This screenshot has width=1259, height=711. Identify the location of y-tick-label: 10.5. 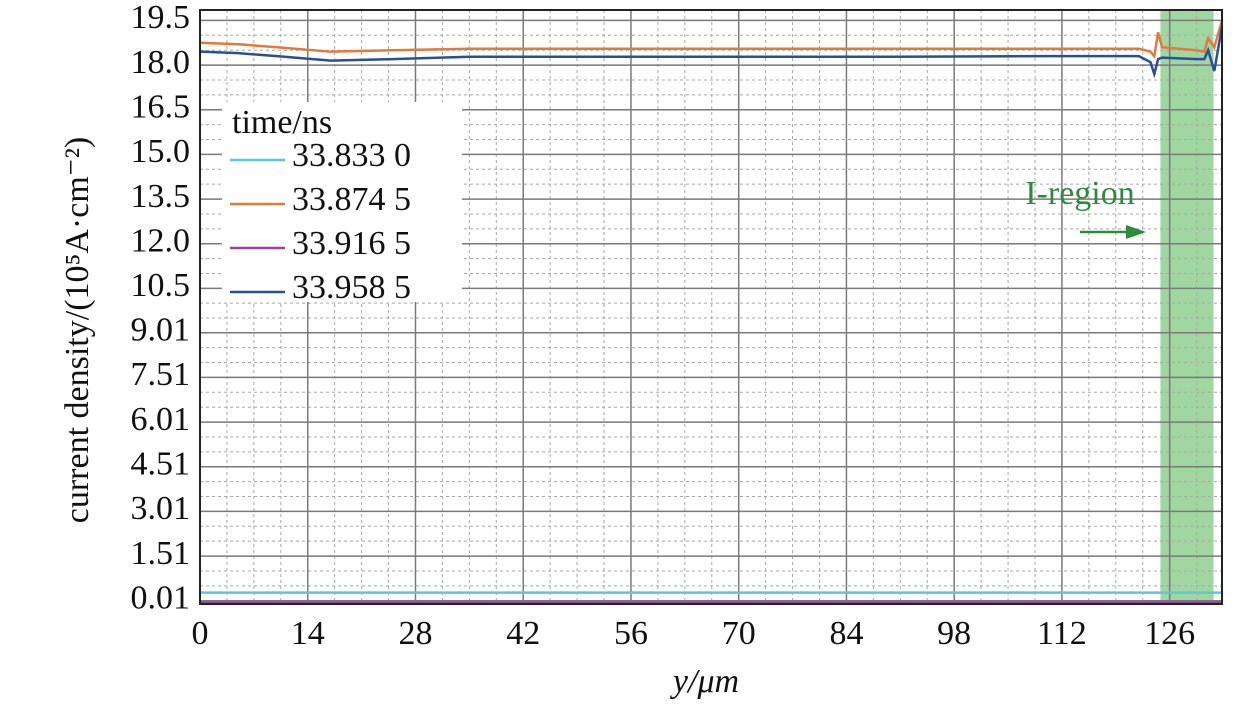
(161, 285).